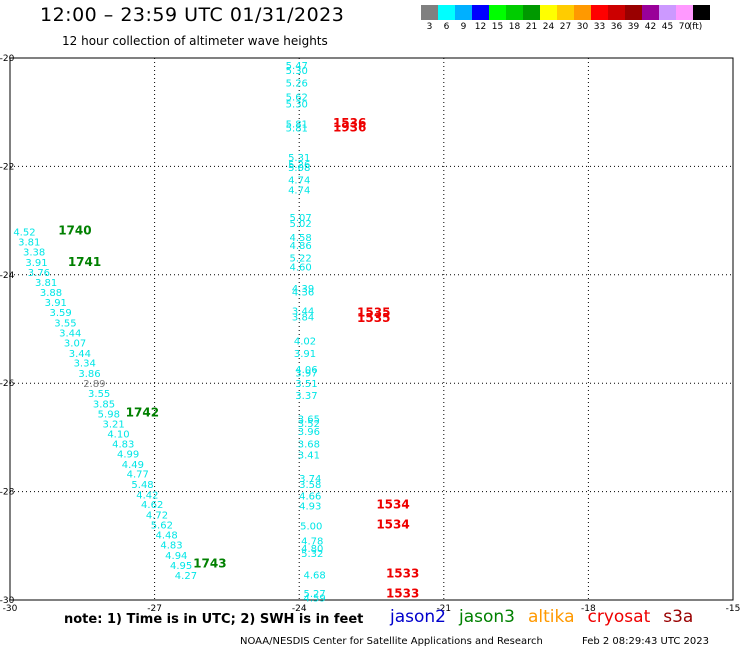 The image size is (740, 650). I want to click on legend-label: 39, so click(633, 27).